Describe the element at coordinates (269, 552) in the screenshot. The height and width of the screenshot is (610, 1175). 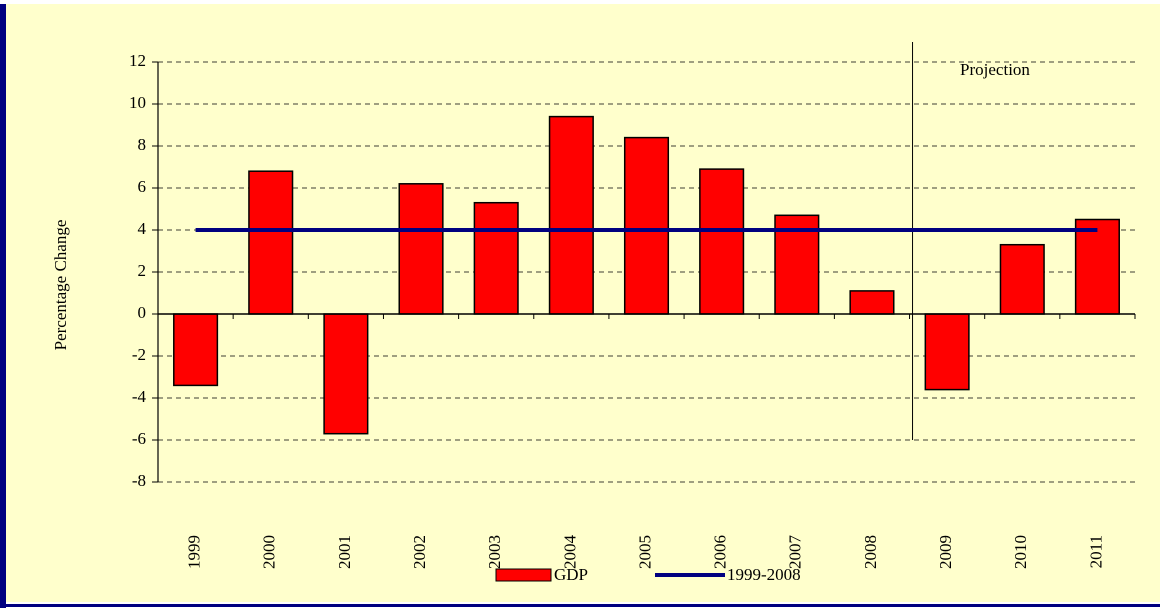
I see `x-tick-label: 2000` at that location.